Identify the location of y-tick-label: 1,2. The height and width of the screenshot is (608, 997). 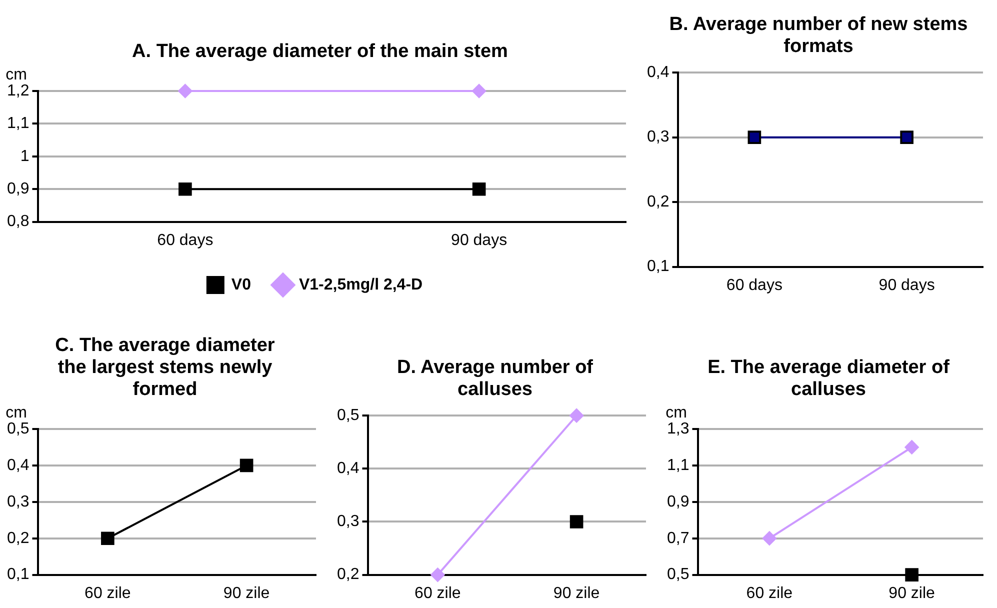
(18, 91).